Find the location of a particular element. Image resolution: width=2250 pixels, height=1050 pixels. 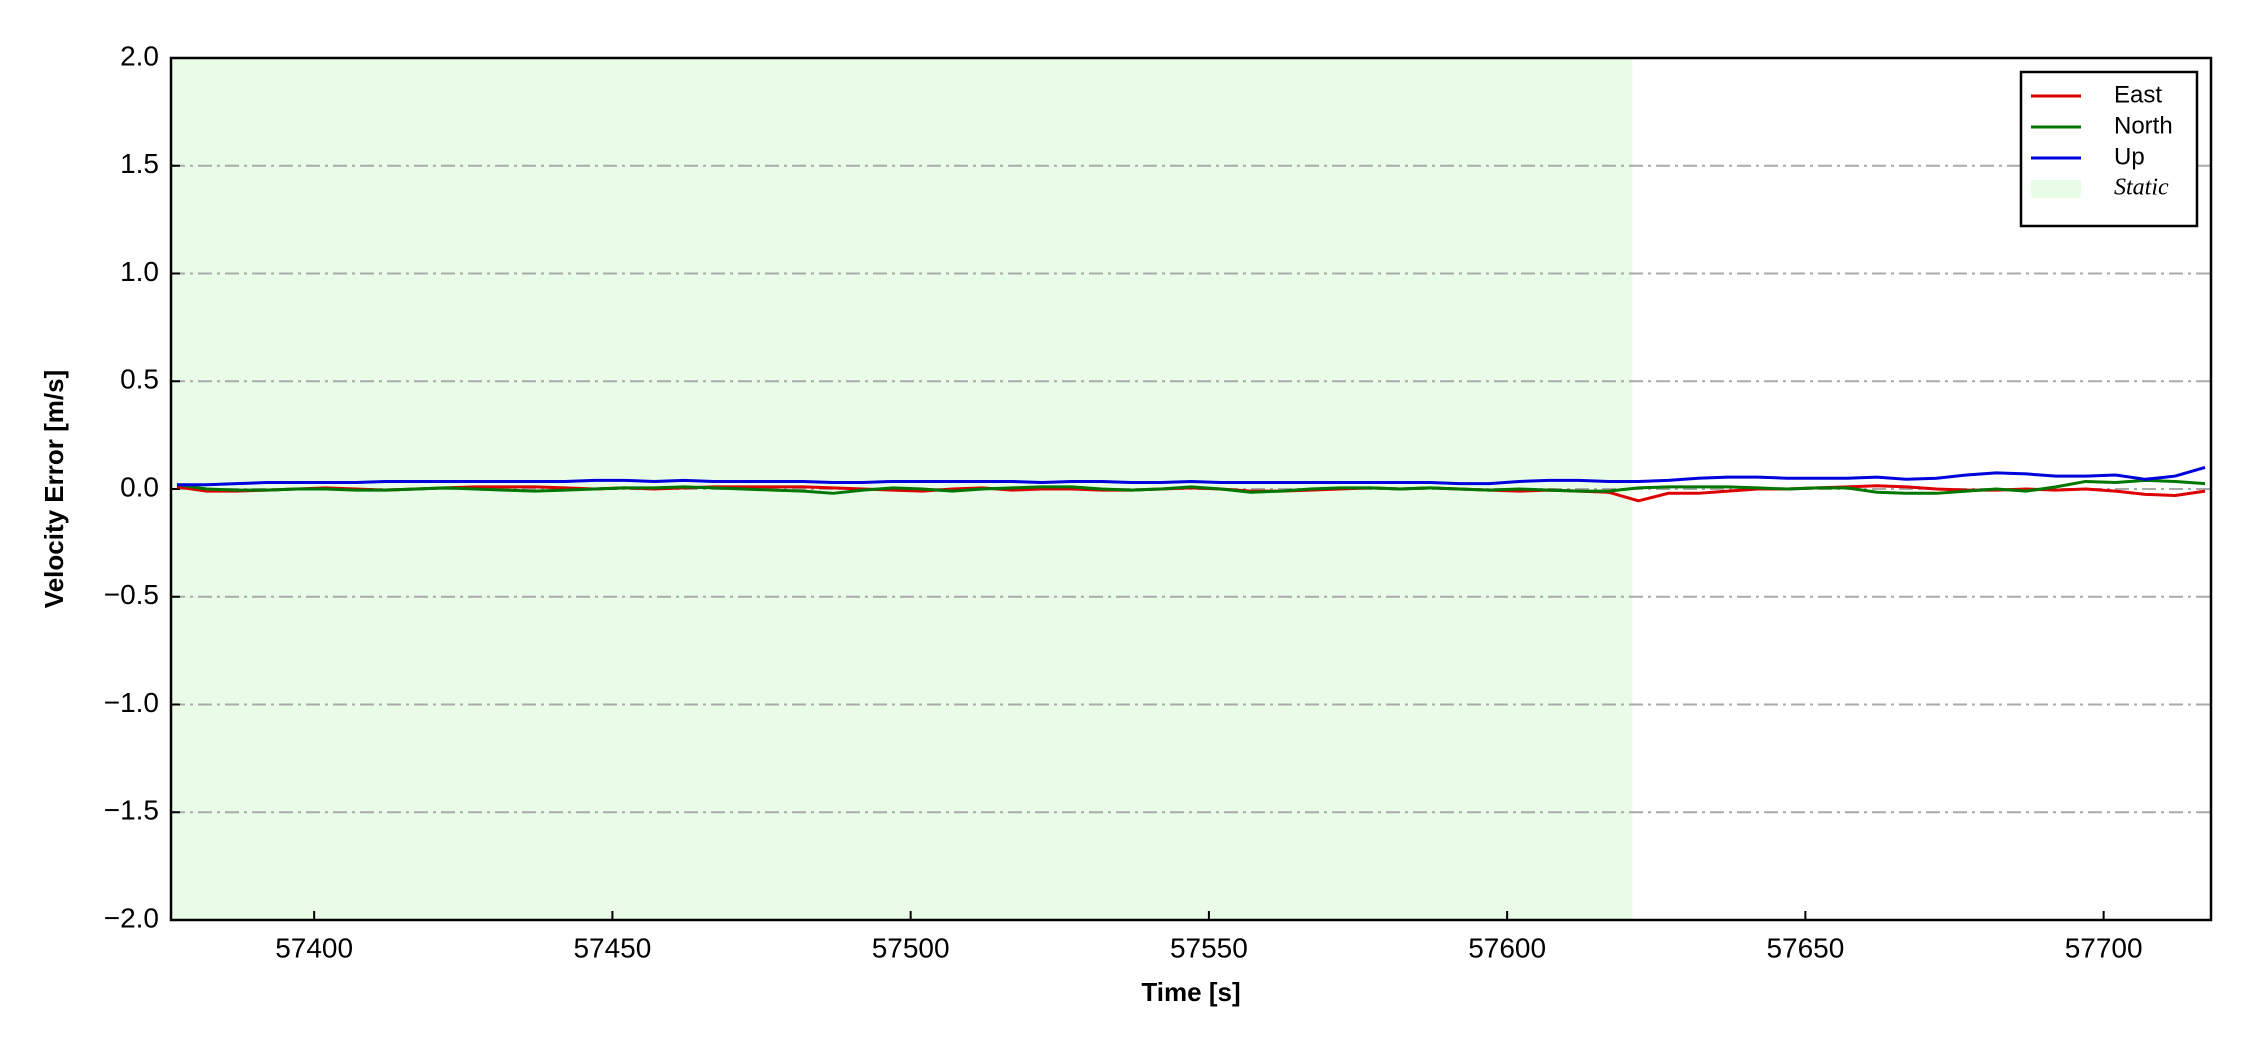

x-tick-label: 57700 is located at coordinates (2104, 947).